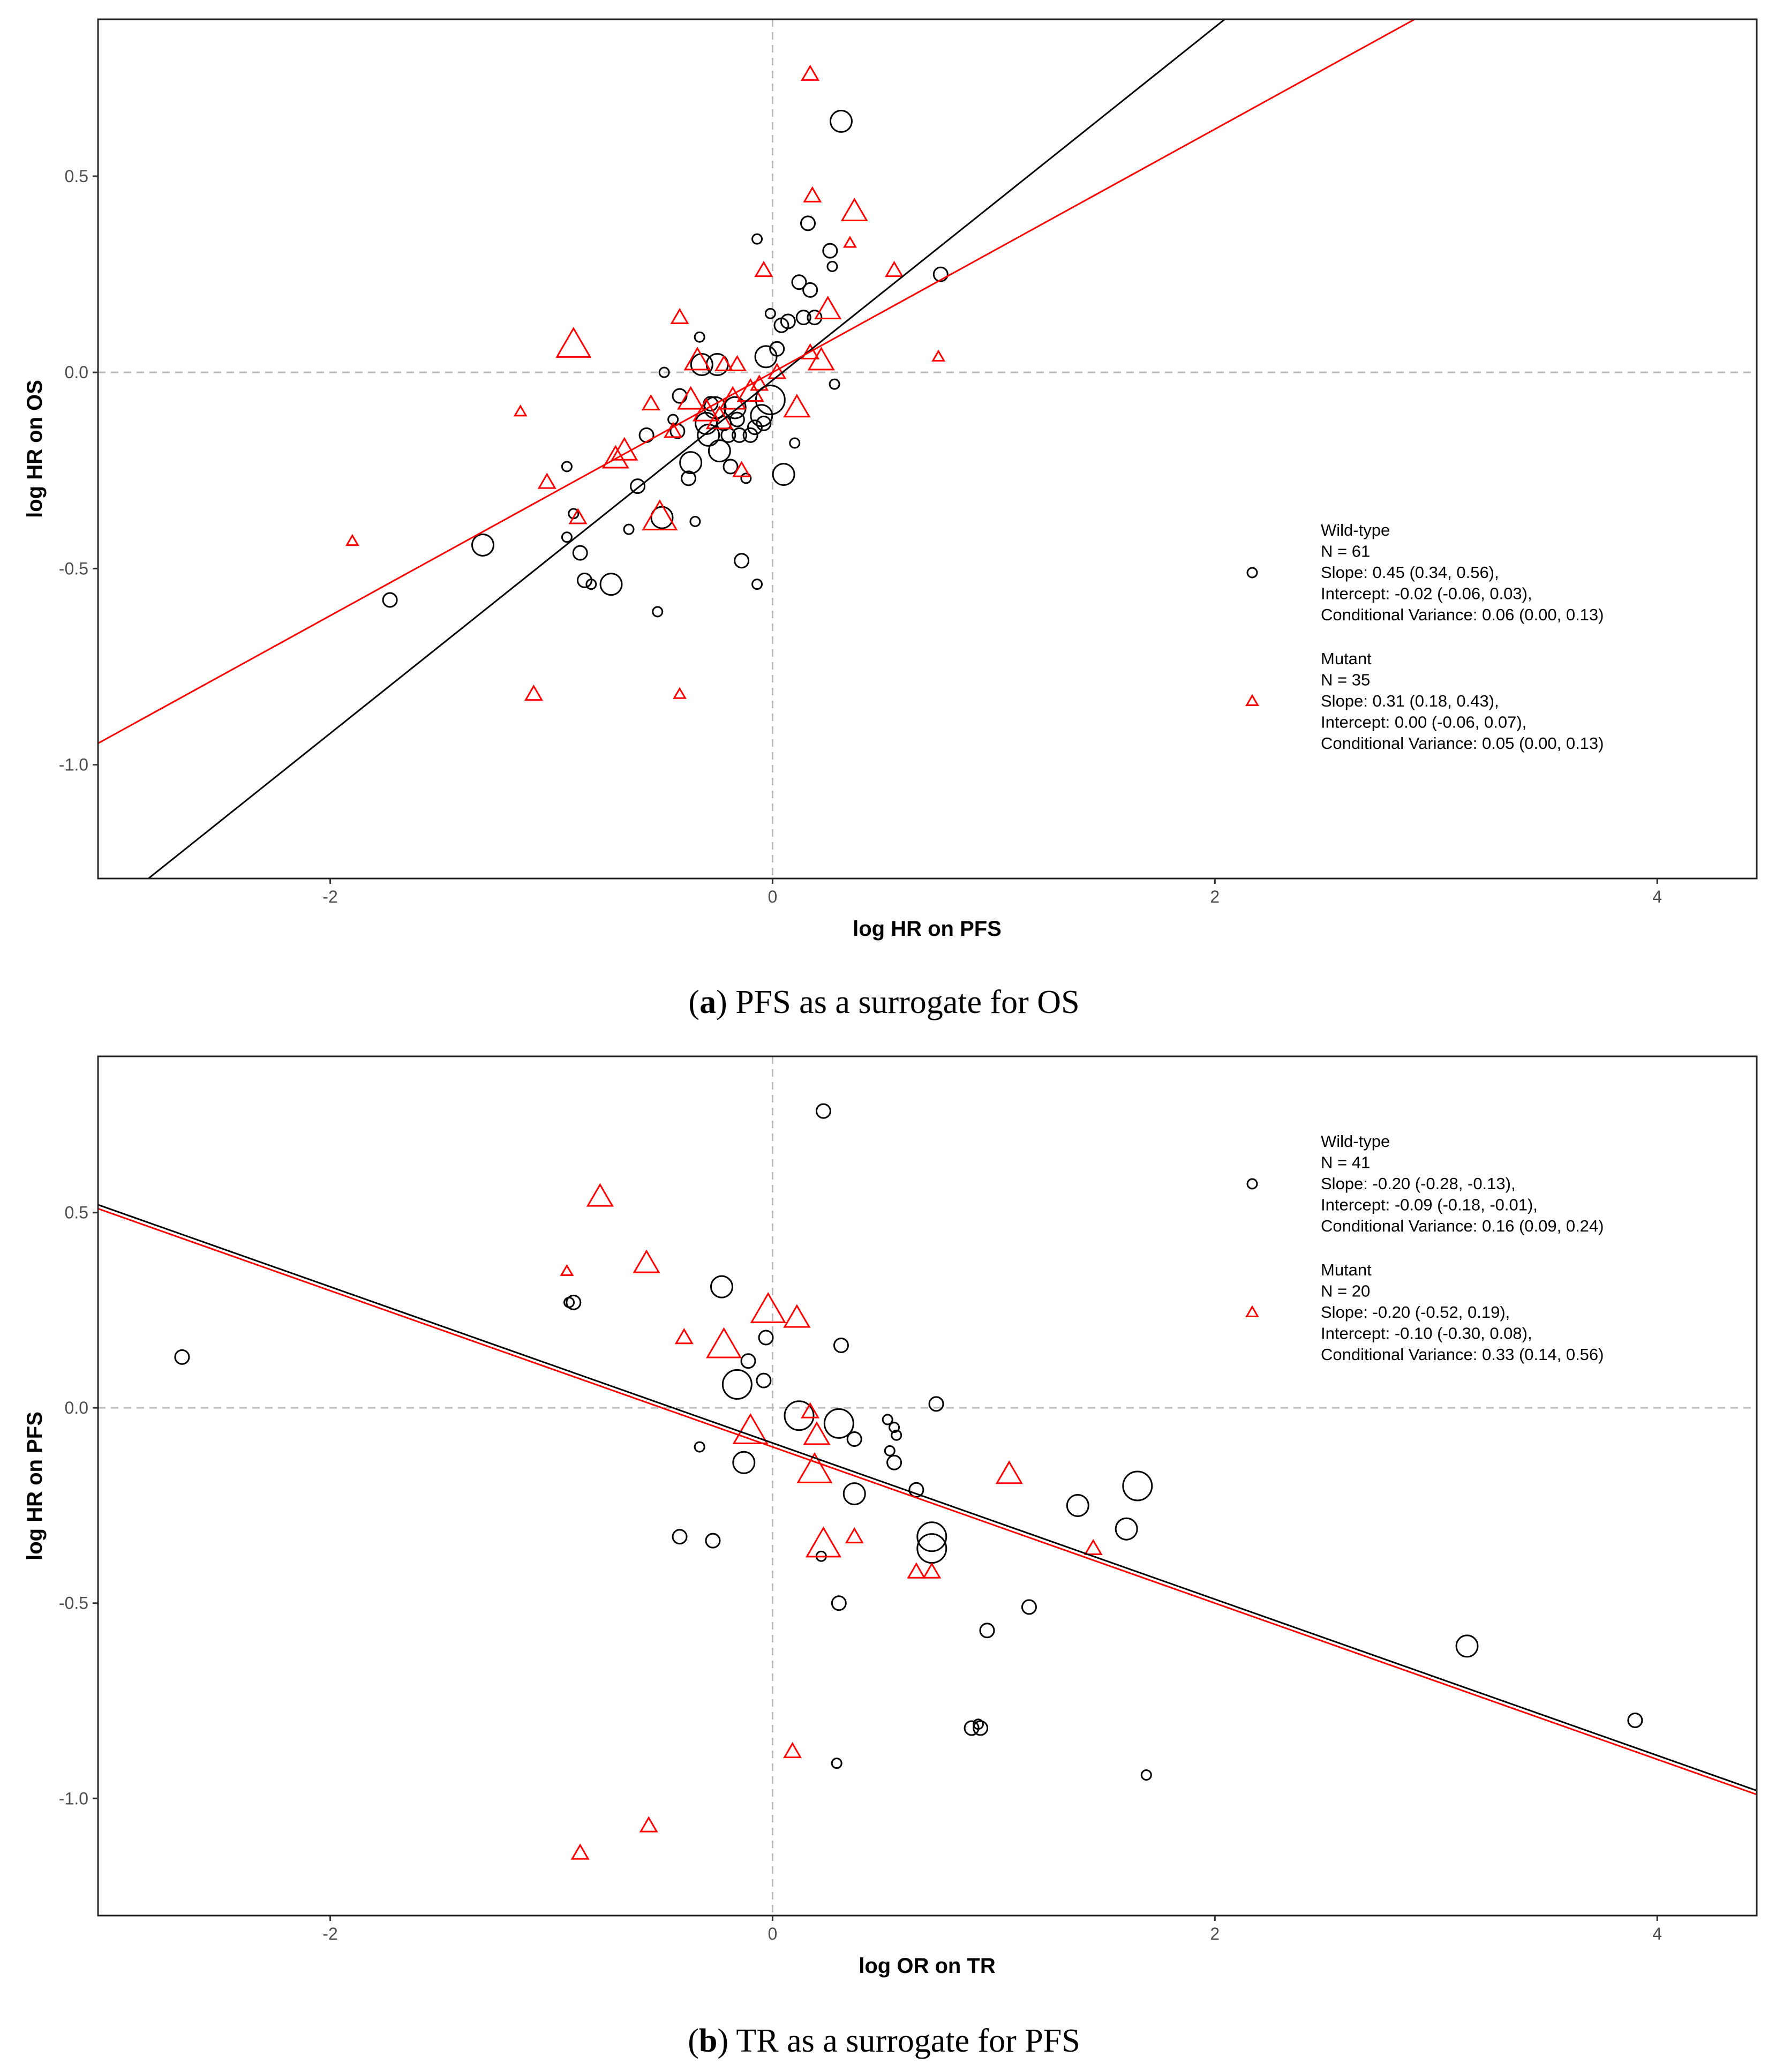 The height and width of the screenshot is (2072, 1768). I want to click on legend-key-triangle, so click(1252, 1311).